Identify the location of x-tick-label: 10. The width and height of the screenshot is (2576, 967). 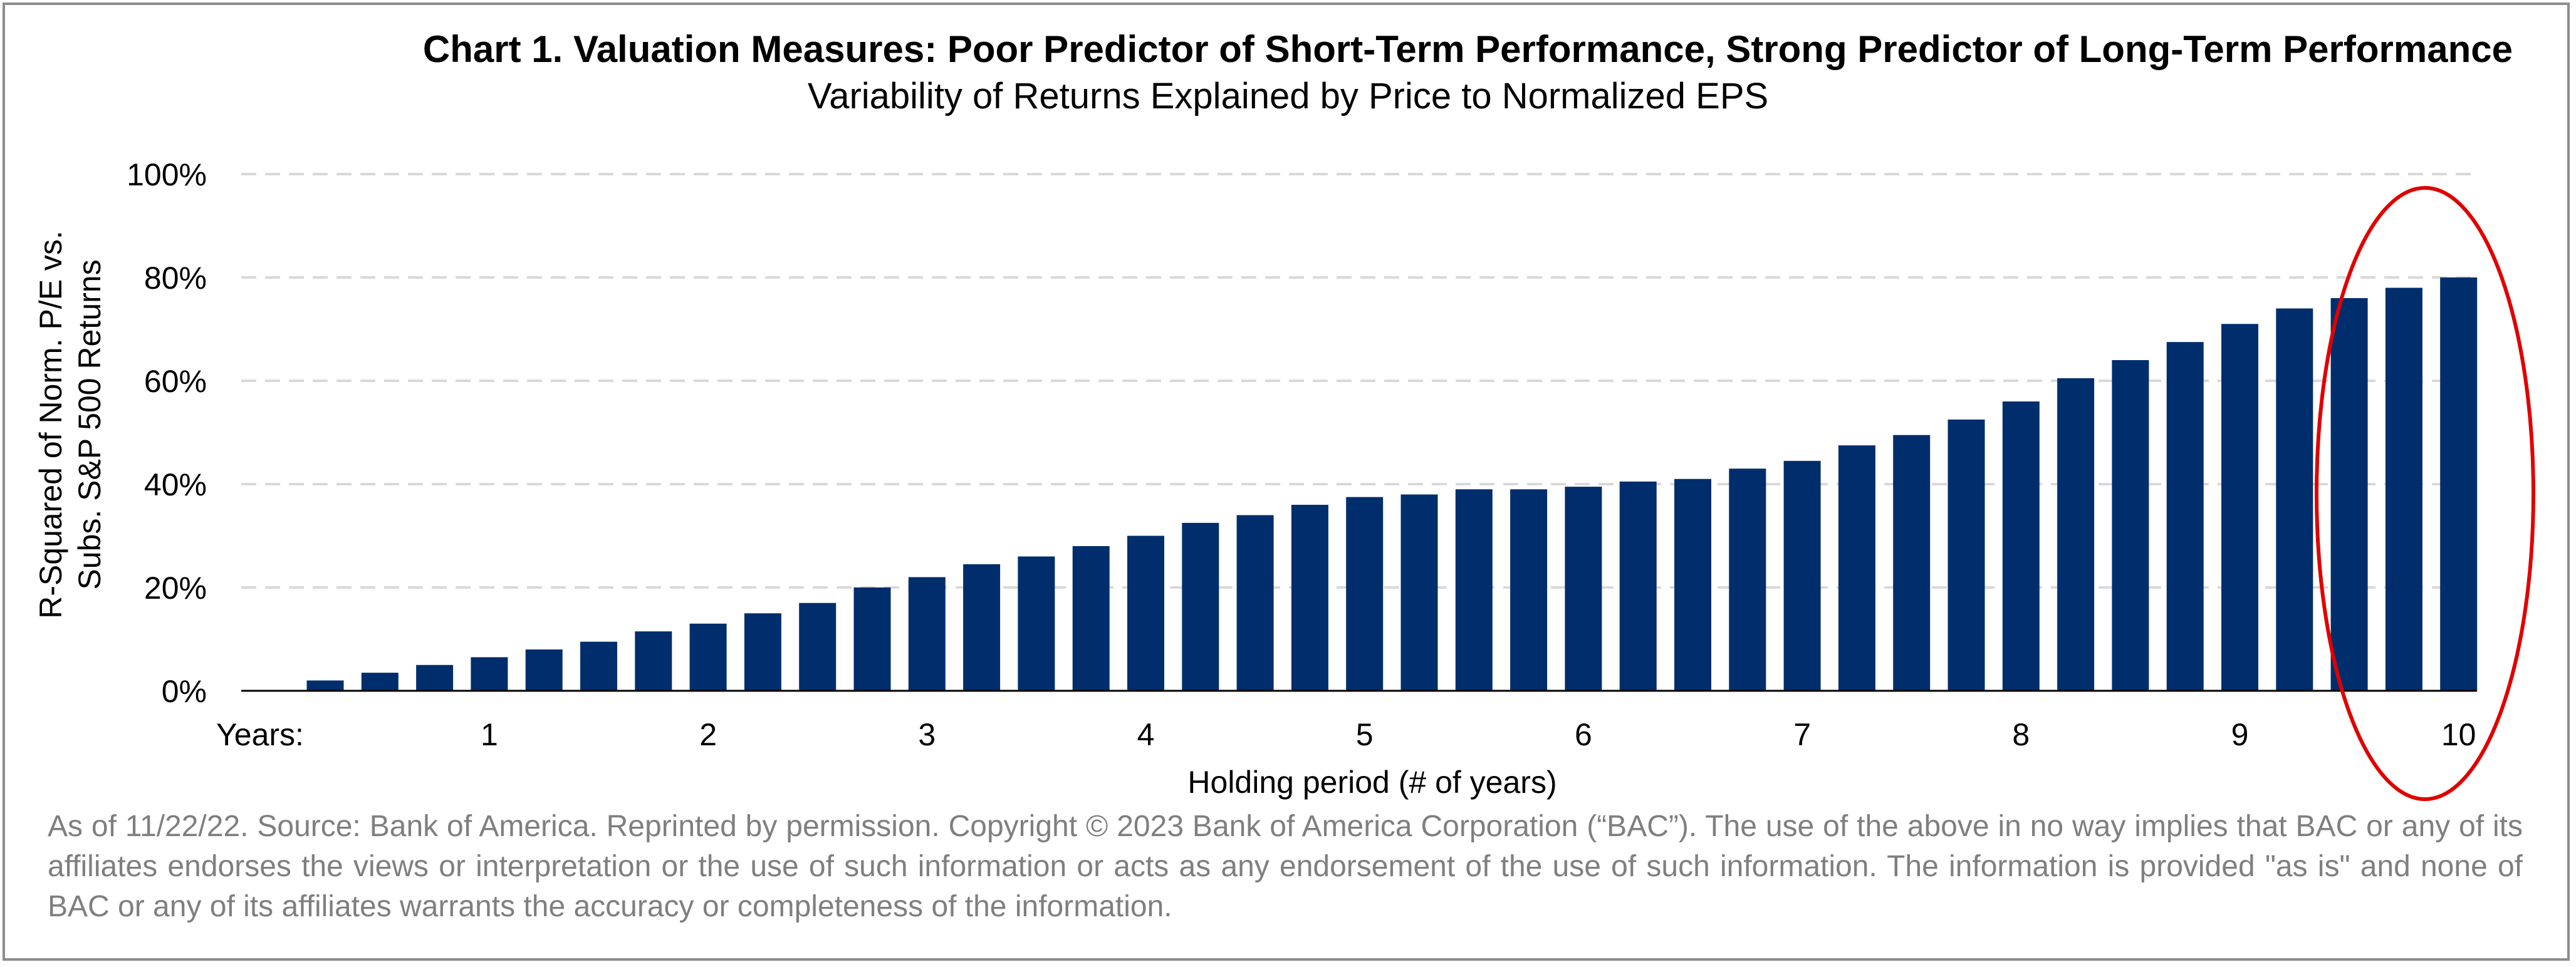
(2458, 734).